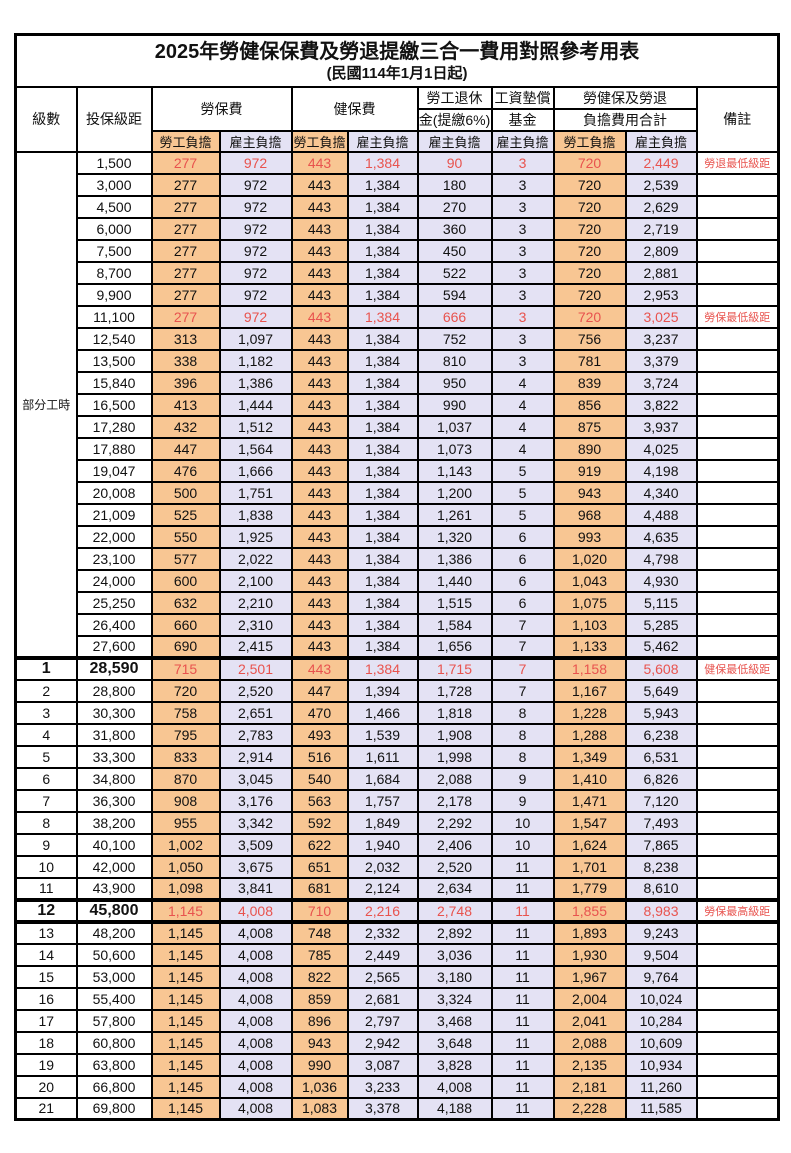 Image resolution: width=791 pixels, height=1153 pixels. What do you see at coordinates (589, 1020) in the screenshot?
I see `value-cell: 2,041` at bounding box center [589, 1020].